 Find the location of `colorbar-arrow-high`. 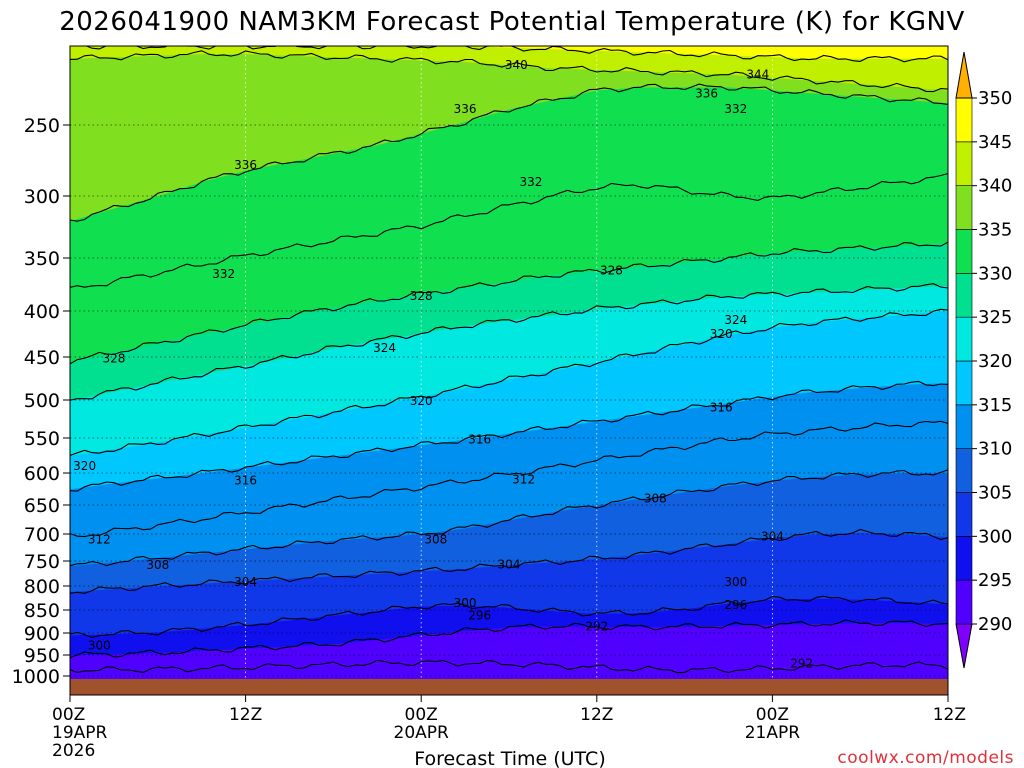

colorbar-arrow-high is located at coordinates (964, 75).